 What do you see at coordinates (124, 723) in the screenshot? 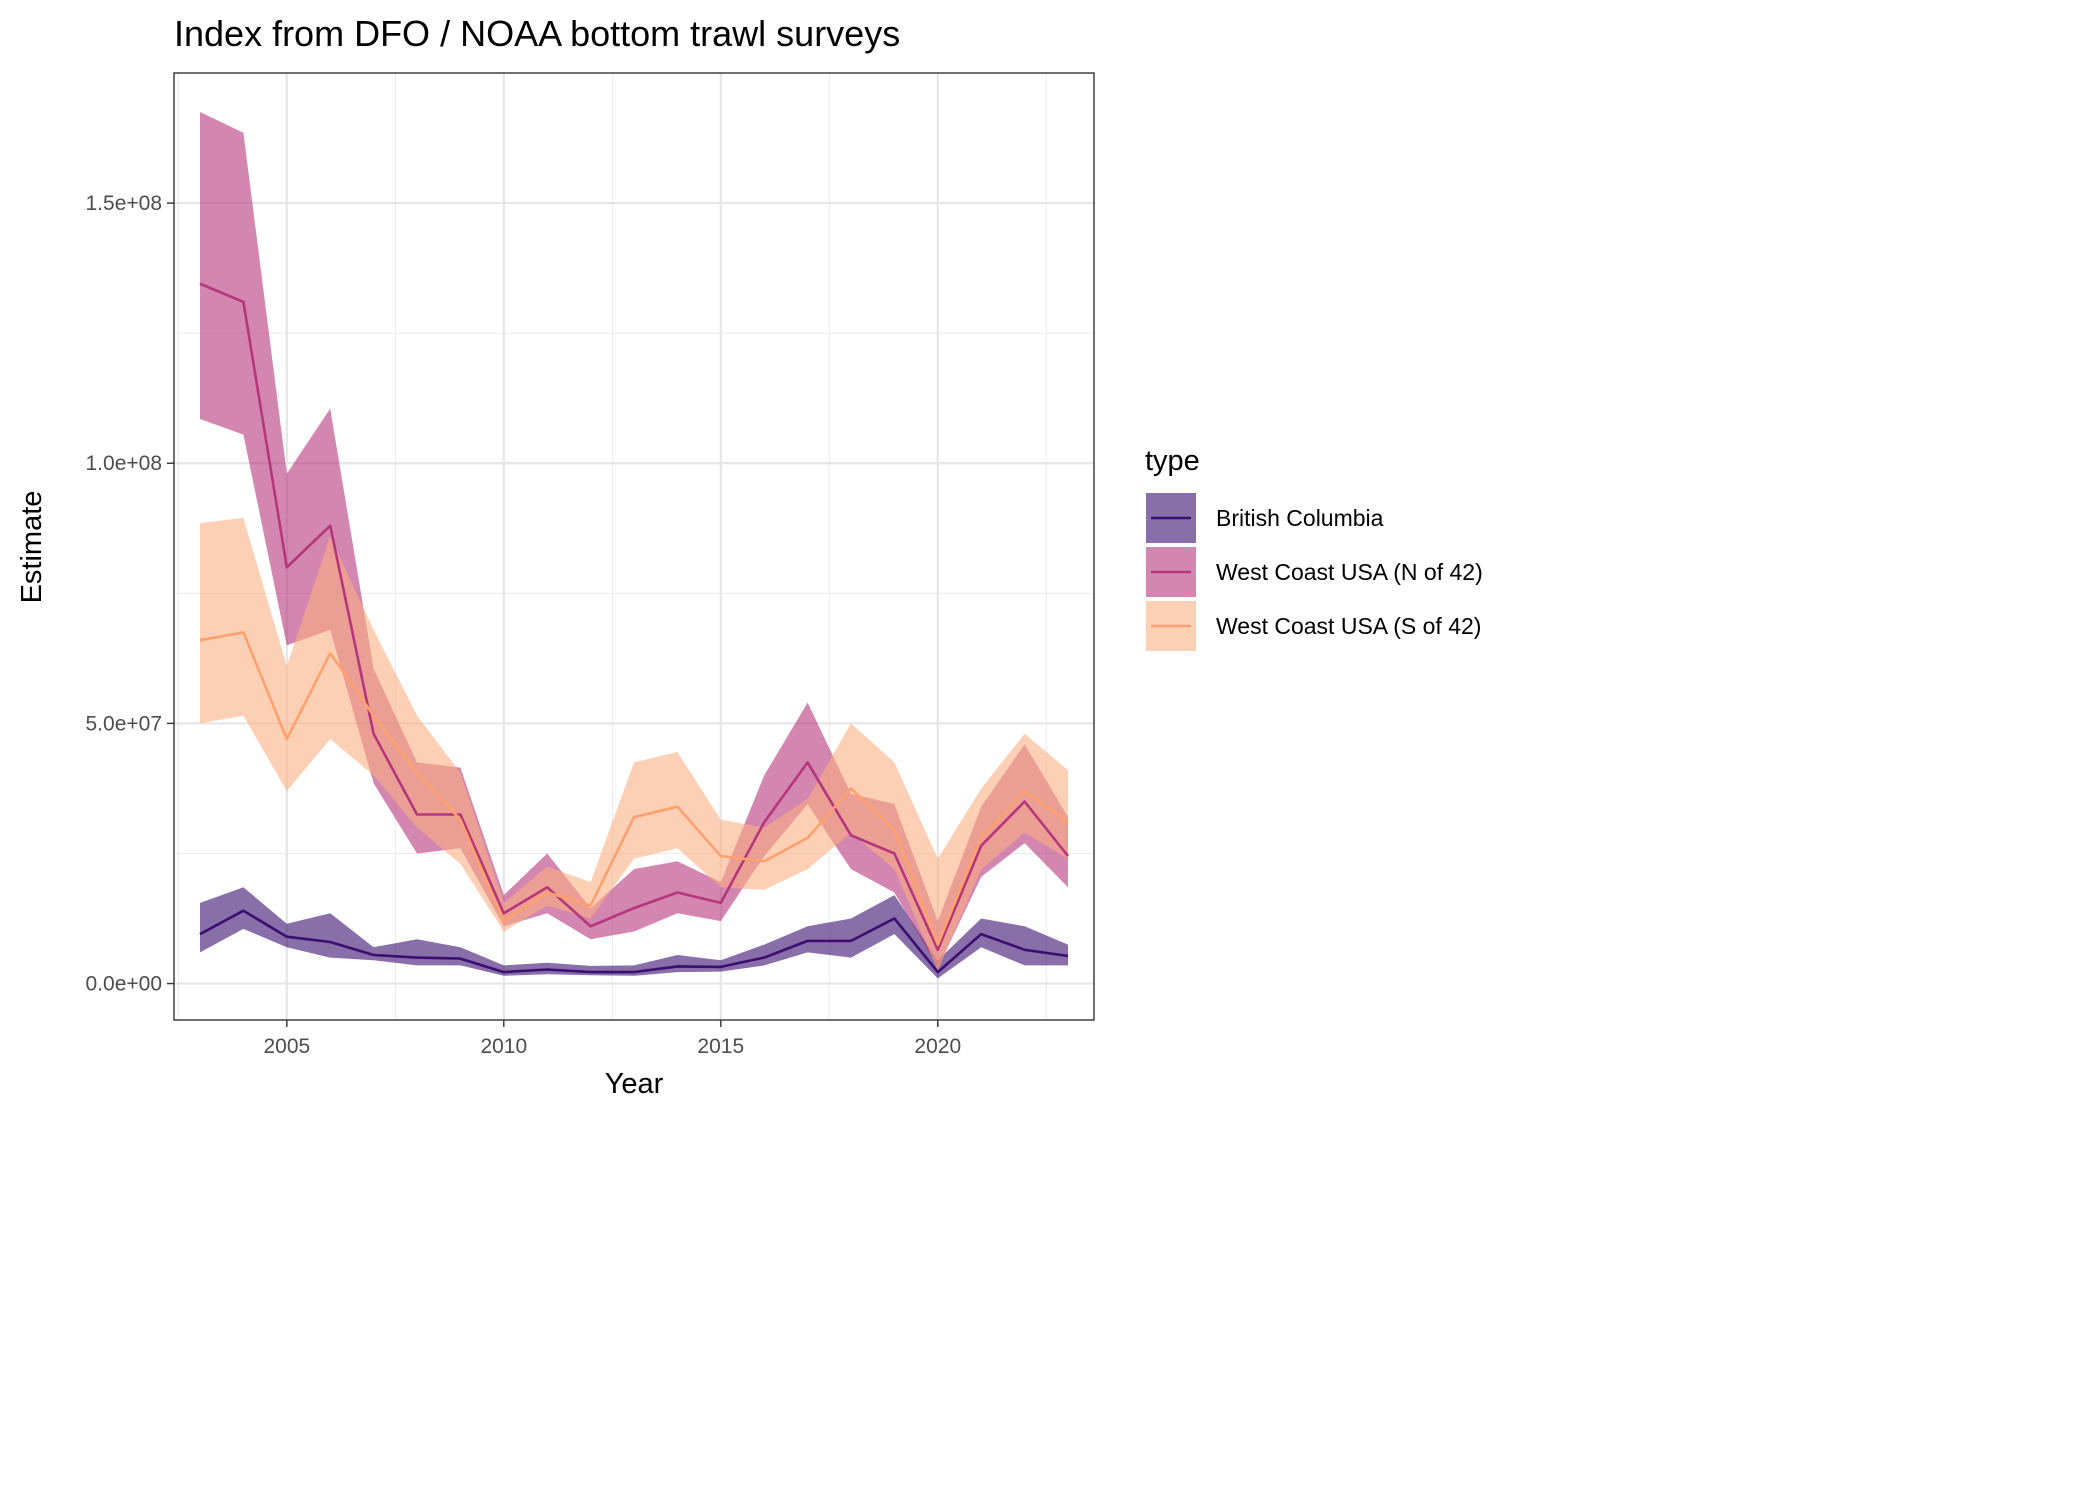
I see `y-tick-label: 5.0e+07` at bounding box center [124, 723].